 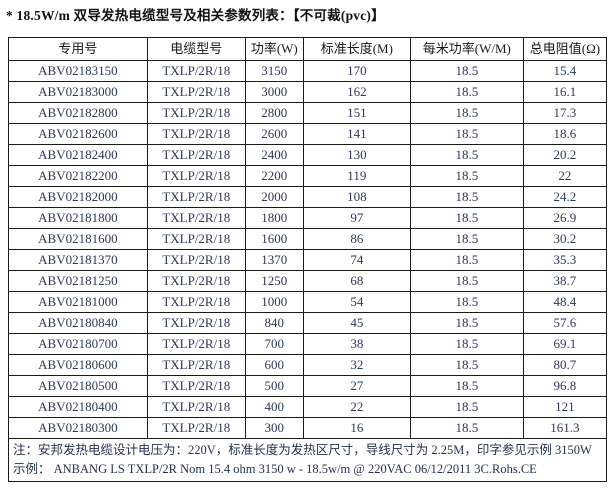 What do you see at coordinates (356, 239) in the screenshot?
I see `table-cell: 86` at bounding box center [356, 239].